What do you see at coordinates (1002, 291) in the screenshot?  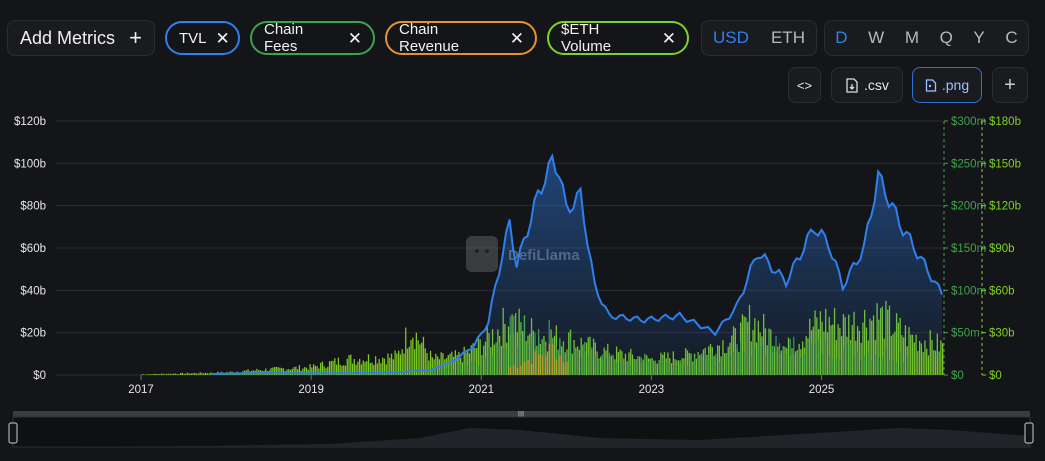 I see `y-tick-label-right: $60b` at bounding box center [1002, 291].